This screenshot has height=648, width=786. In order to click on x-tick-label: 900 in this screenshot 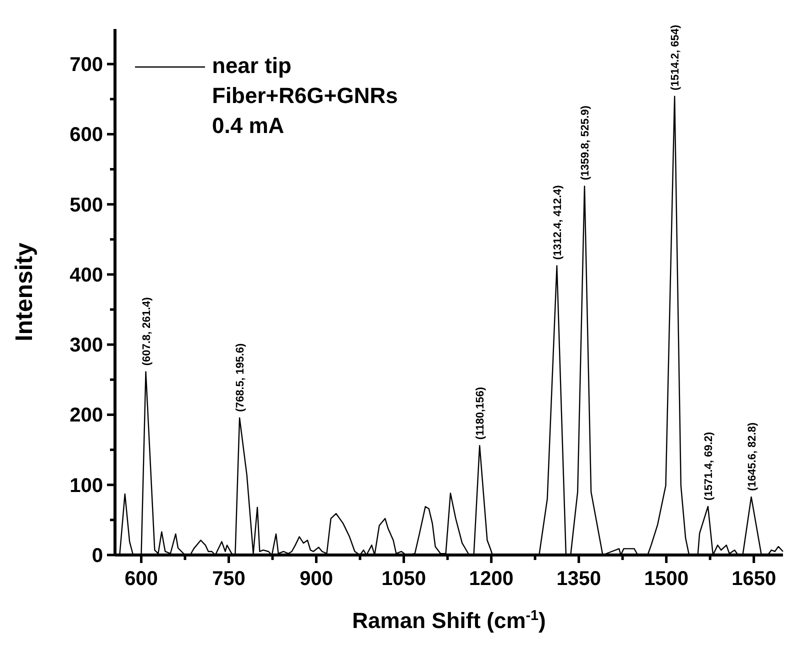, I will do `click(316, 579)`.